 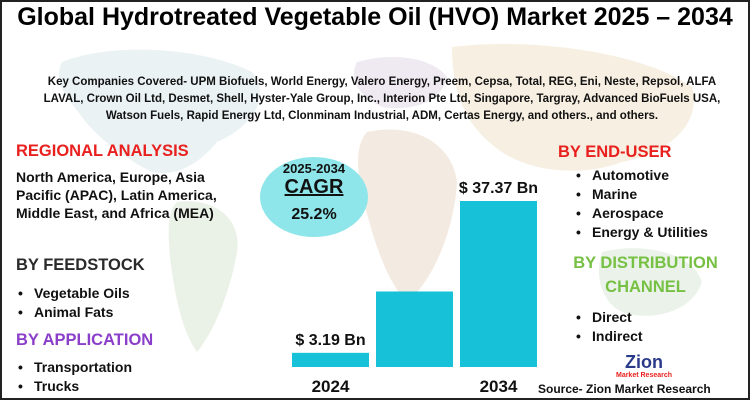 I want to click on cagr-value: 25.2%, so click(x=314, y=214).